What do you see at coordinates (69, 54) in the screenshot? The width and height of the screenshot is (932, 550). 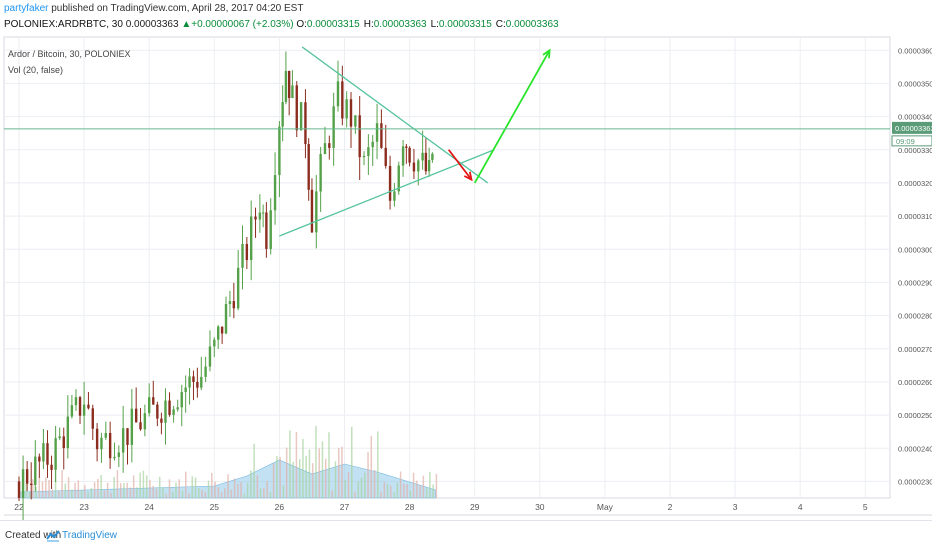 I see `legend-title: Ardor / Bitcoin, 30, POLONIEX` at bounding box center [69, 54].